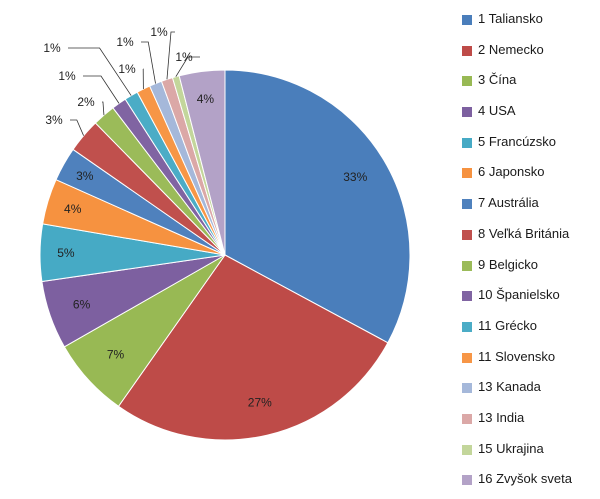 Image resolution: width=600 pixels, height=499 pixels. I want to click on slice-data-label: 6%, so click(82, 304).